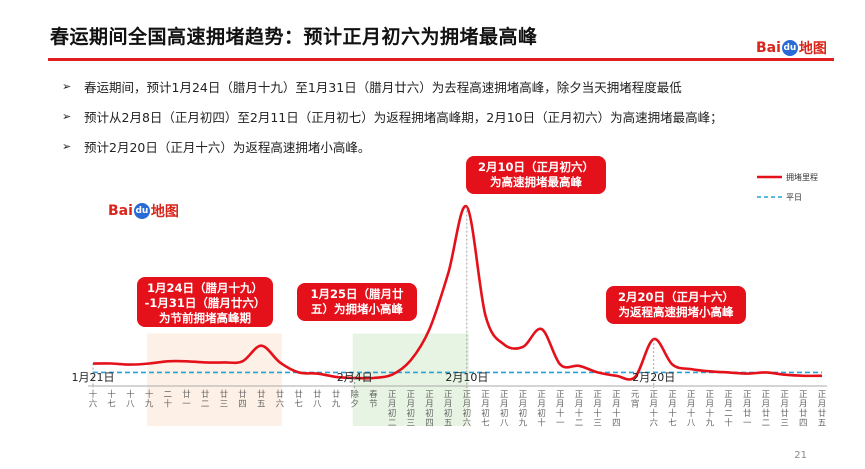 The image size is (865, 469). Describe the element at coordinates (441, 59) in the screenshot. I see `title-underline` at that location.